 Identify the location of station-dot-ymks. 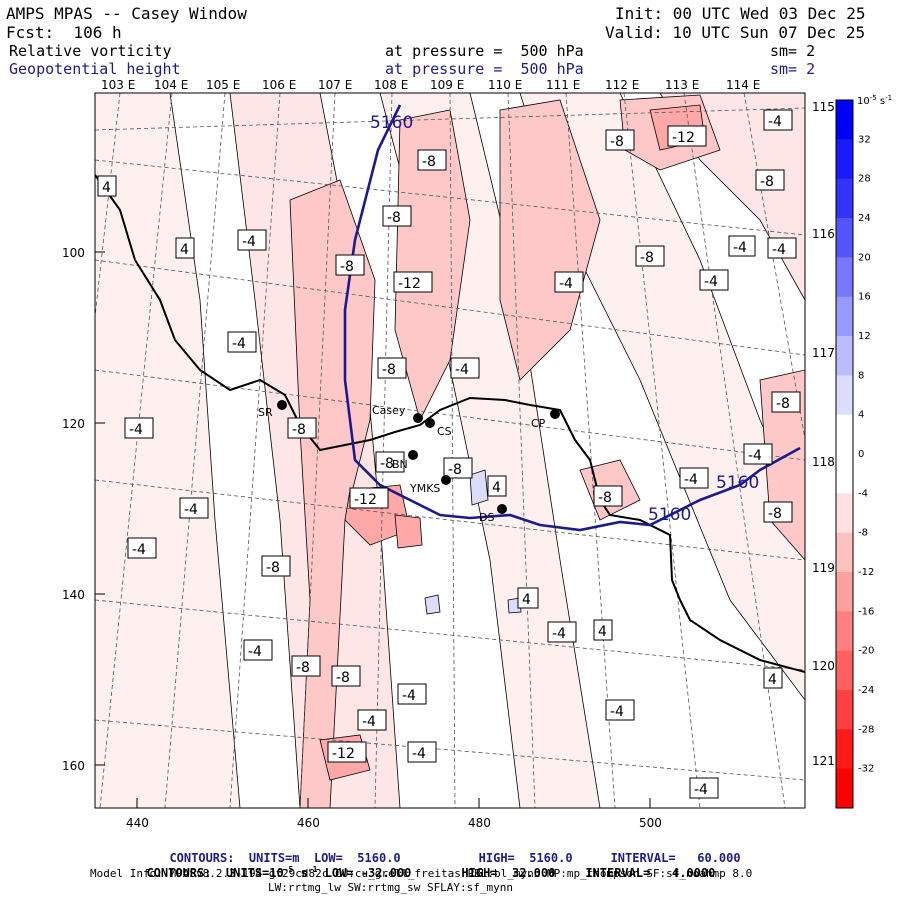
(446, 480).